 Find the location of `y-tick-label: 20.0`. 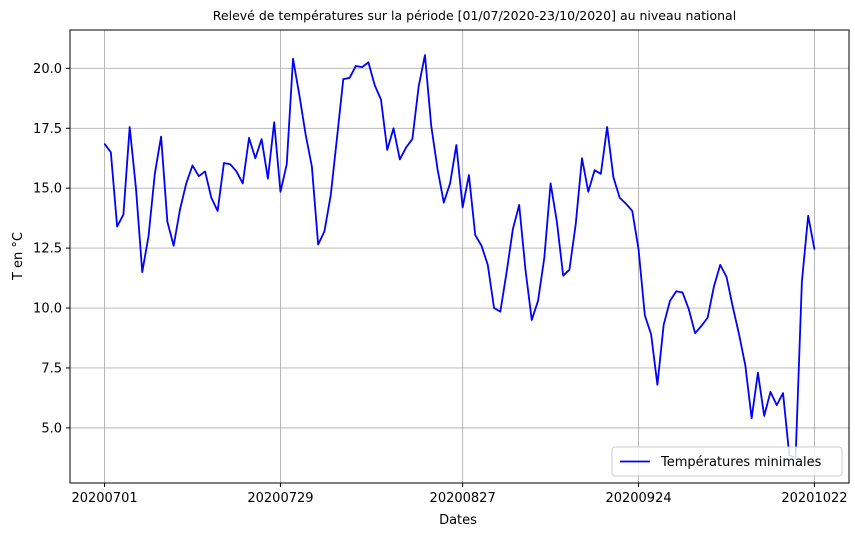

y-tick-label: 20.0 is located at coordinates (47, 69).